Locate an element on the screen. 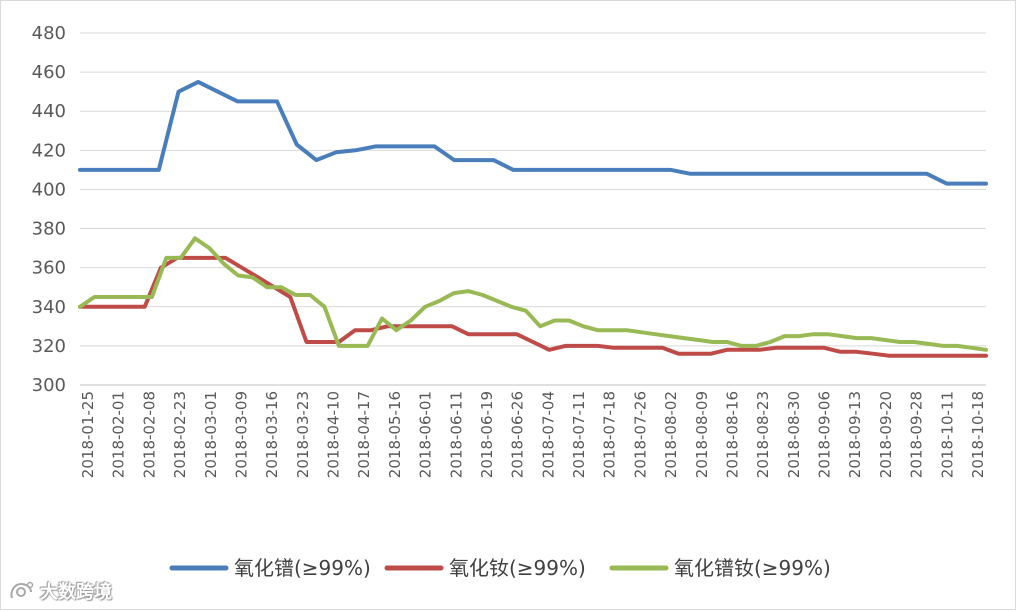 The height and width of the screenshot is (612, 1018). legend-label: 氧化镨(≥99%) is located at coordinates (302, 568).